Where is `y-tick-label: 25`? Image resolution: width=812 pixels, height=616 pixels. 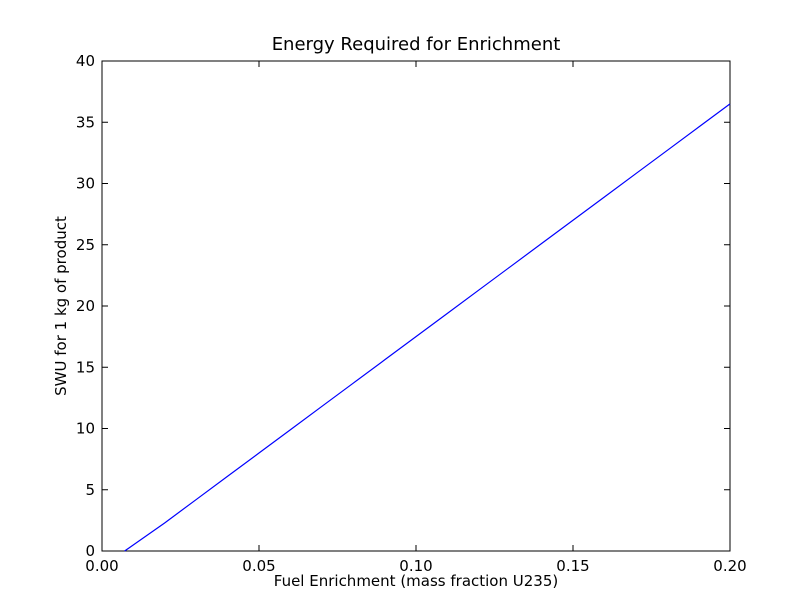
y-tick-label: 25 is located at coordinates (85, 245).